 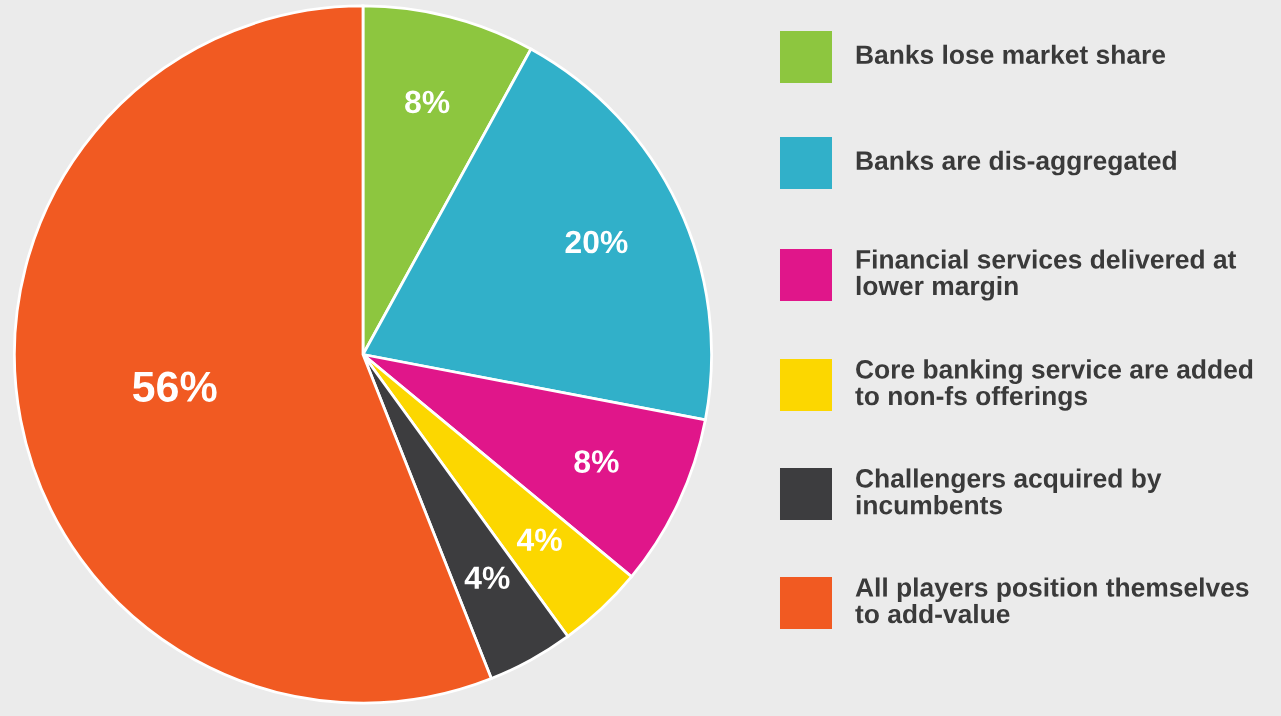 What do you see at coordinates (596, 242) in the screenshot?
I see `data-label: 20%` at bounding box center [596, 242].